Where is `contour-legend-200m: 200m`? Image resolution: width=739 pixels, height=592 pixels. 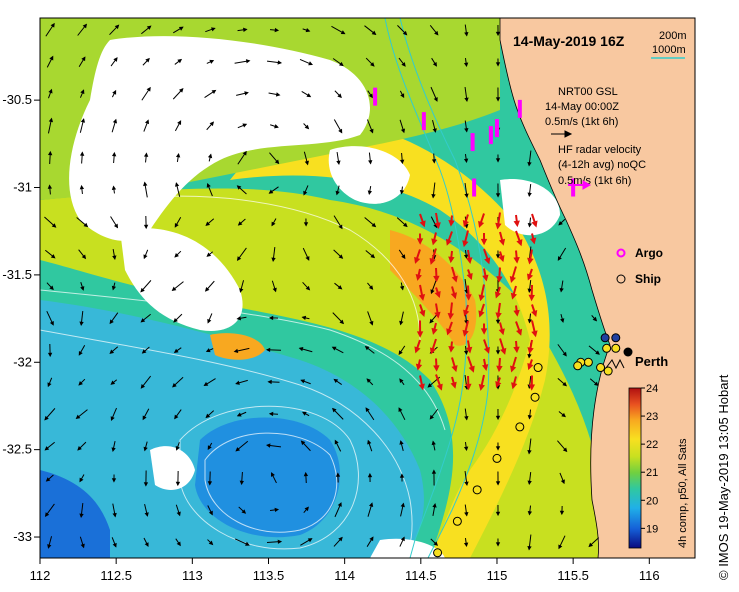
contour-legend-200m: 200m is located at coordinates (673, 36).